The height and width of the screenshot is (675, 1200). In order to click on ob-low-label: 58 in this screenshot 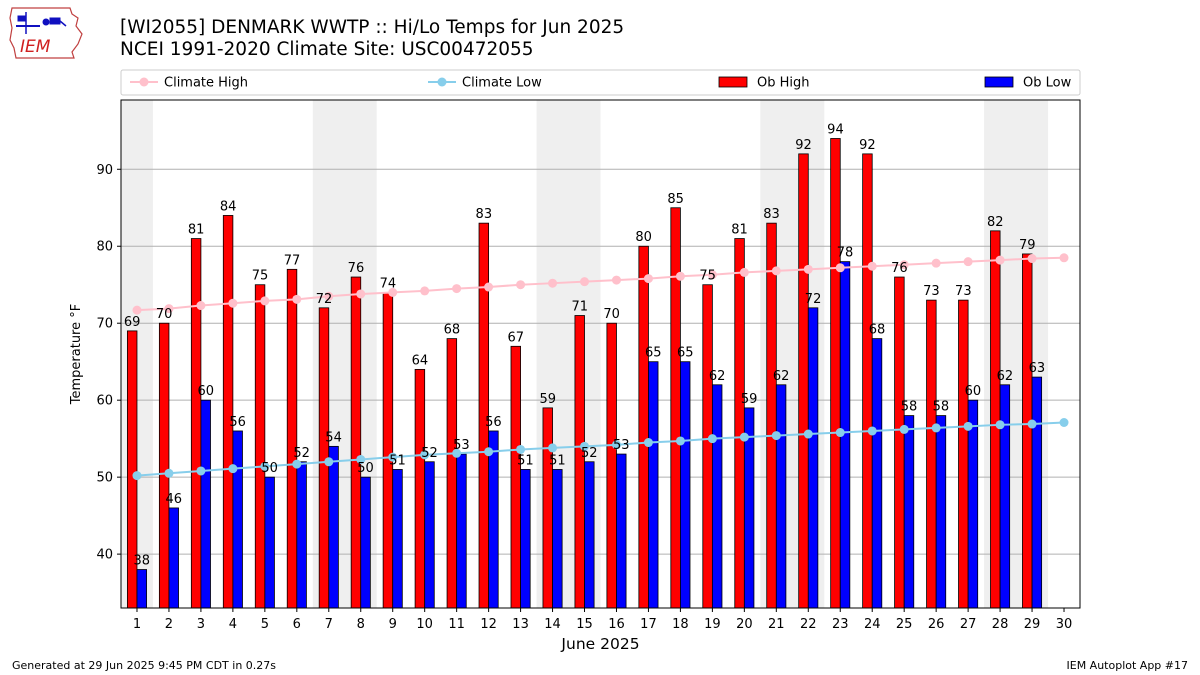, I will do `click(909, 407)`.